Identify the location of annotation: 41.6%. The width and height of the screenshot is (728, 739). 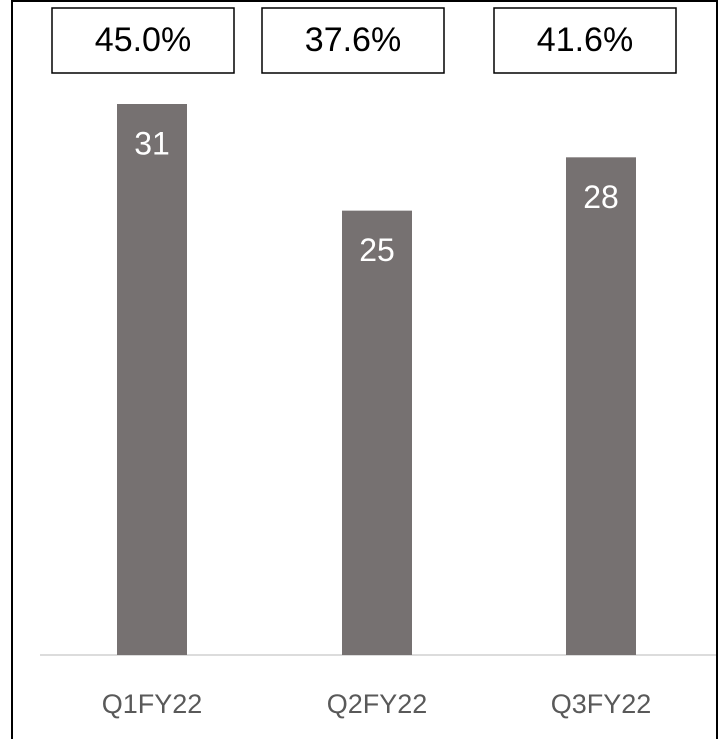
(585, 40).